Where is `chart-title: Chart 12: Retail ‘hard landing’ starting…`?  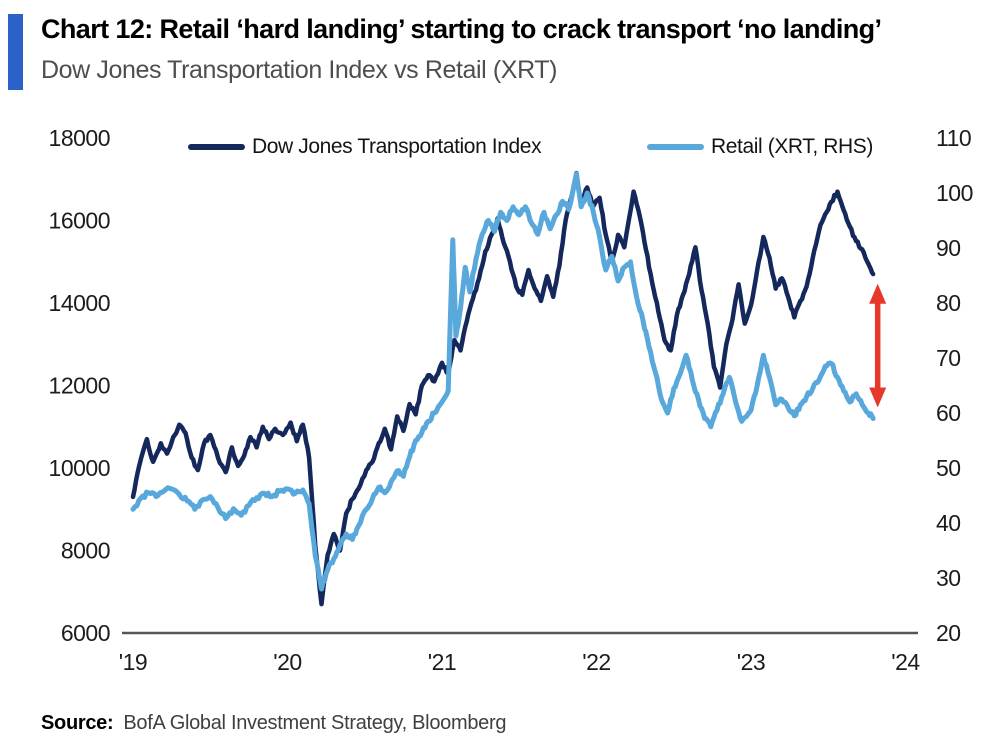
chart-title: Chart 12: Retail ‘hard landing’ starting… is located at coordinates (461, 29).